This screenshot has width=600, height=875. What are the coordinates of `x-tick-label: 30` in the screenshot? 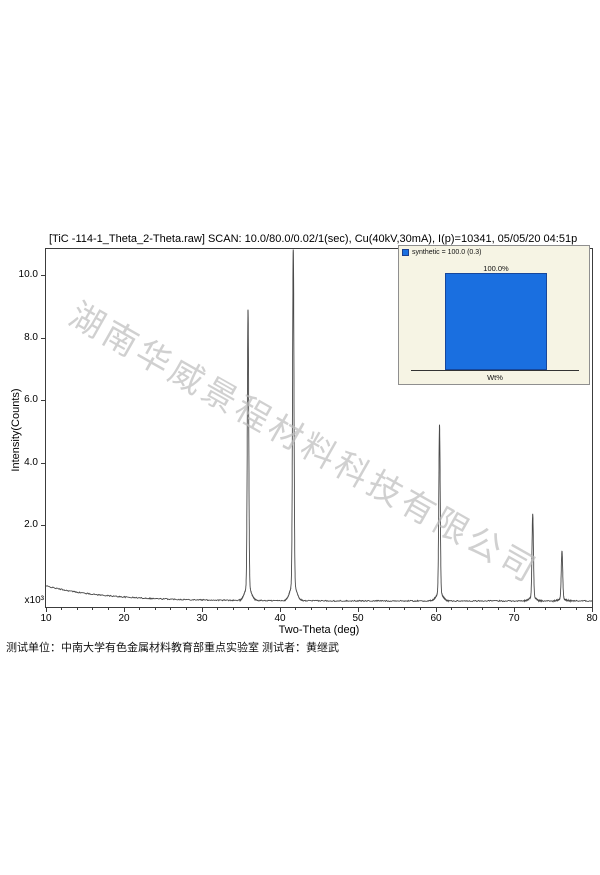 It's located at (202, 618).